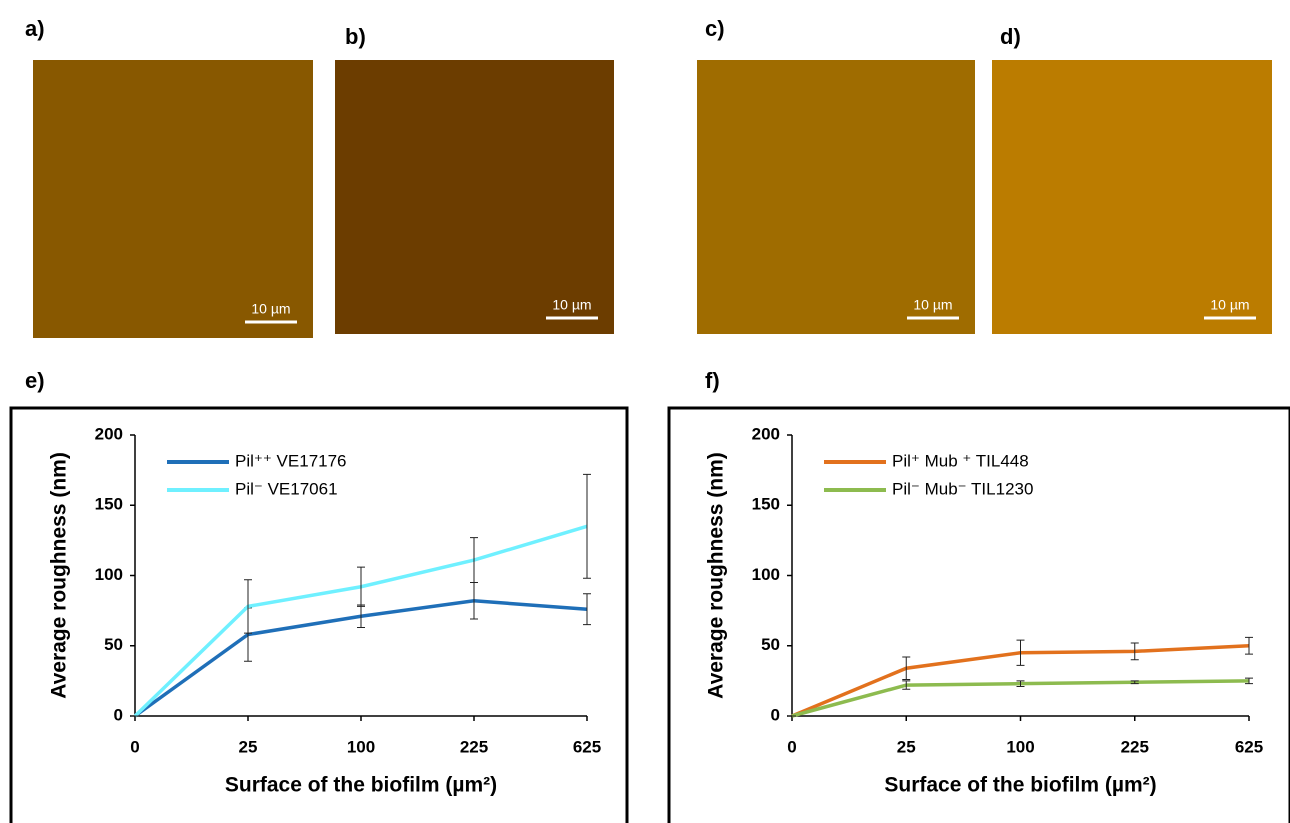 This screenshot has width=1290, height=823. I want to click on legend-label: Pil⁺ Mub ⁺ TIL448, so click(960, 460).